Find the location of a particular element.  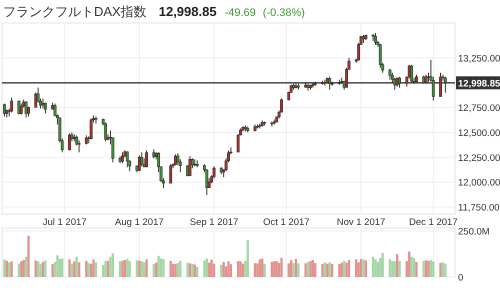

chart-title: フランクフルトDAX指数 is located at coordinates (75, 11).